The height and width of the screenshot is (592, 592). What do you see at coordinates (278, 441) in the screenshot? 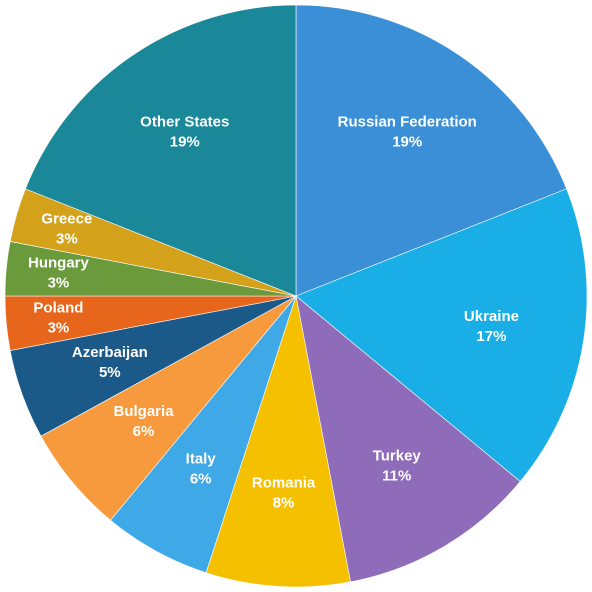
I see `pie-slice` at bounding box center [278, 441].